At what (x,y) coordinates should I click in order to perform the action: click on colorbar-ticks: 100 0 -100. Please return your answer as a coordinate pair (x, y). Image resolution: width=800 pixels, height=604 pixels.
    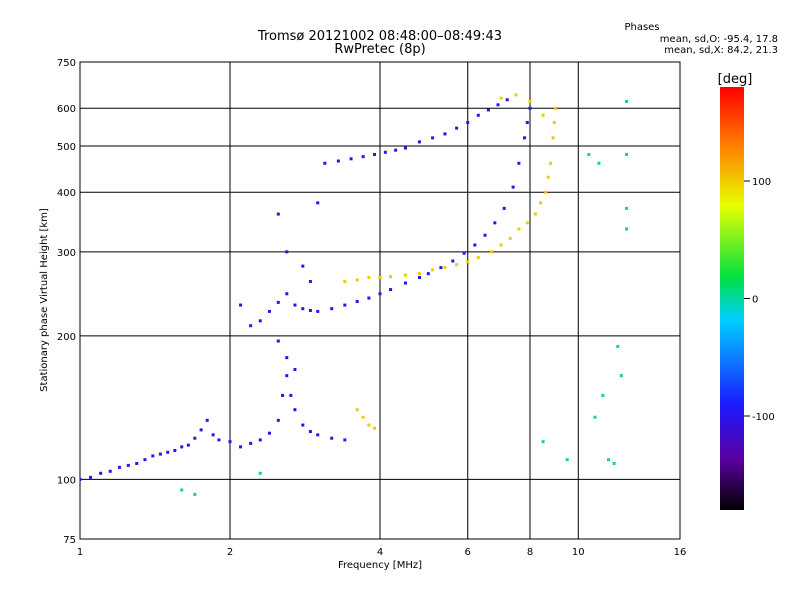
    Looking at the image, I should click on (759, 300).